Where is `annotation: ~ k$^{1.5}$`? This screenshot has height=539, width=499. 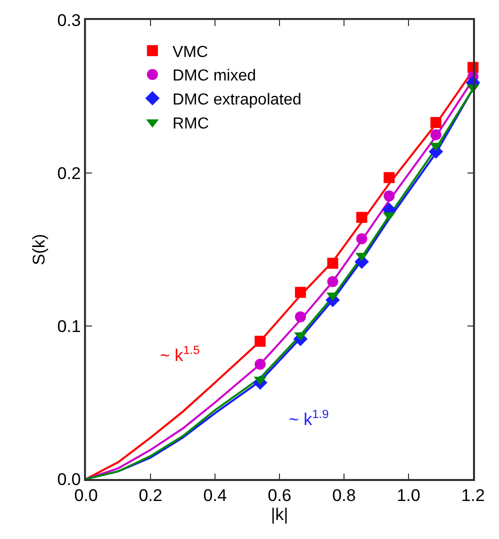
annotation: ~ k$^{1.5}$ is located at coordinates (180, 354).